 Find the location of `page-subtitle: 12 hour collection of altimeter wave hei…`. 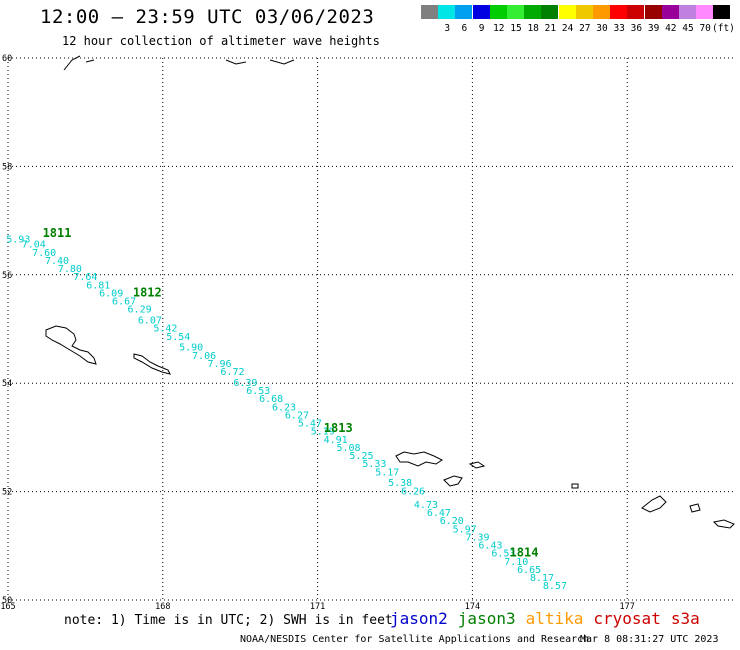

page-subtitle: 12 hour collection of altimeter wave hei… is located at coordinates (221, 41).